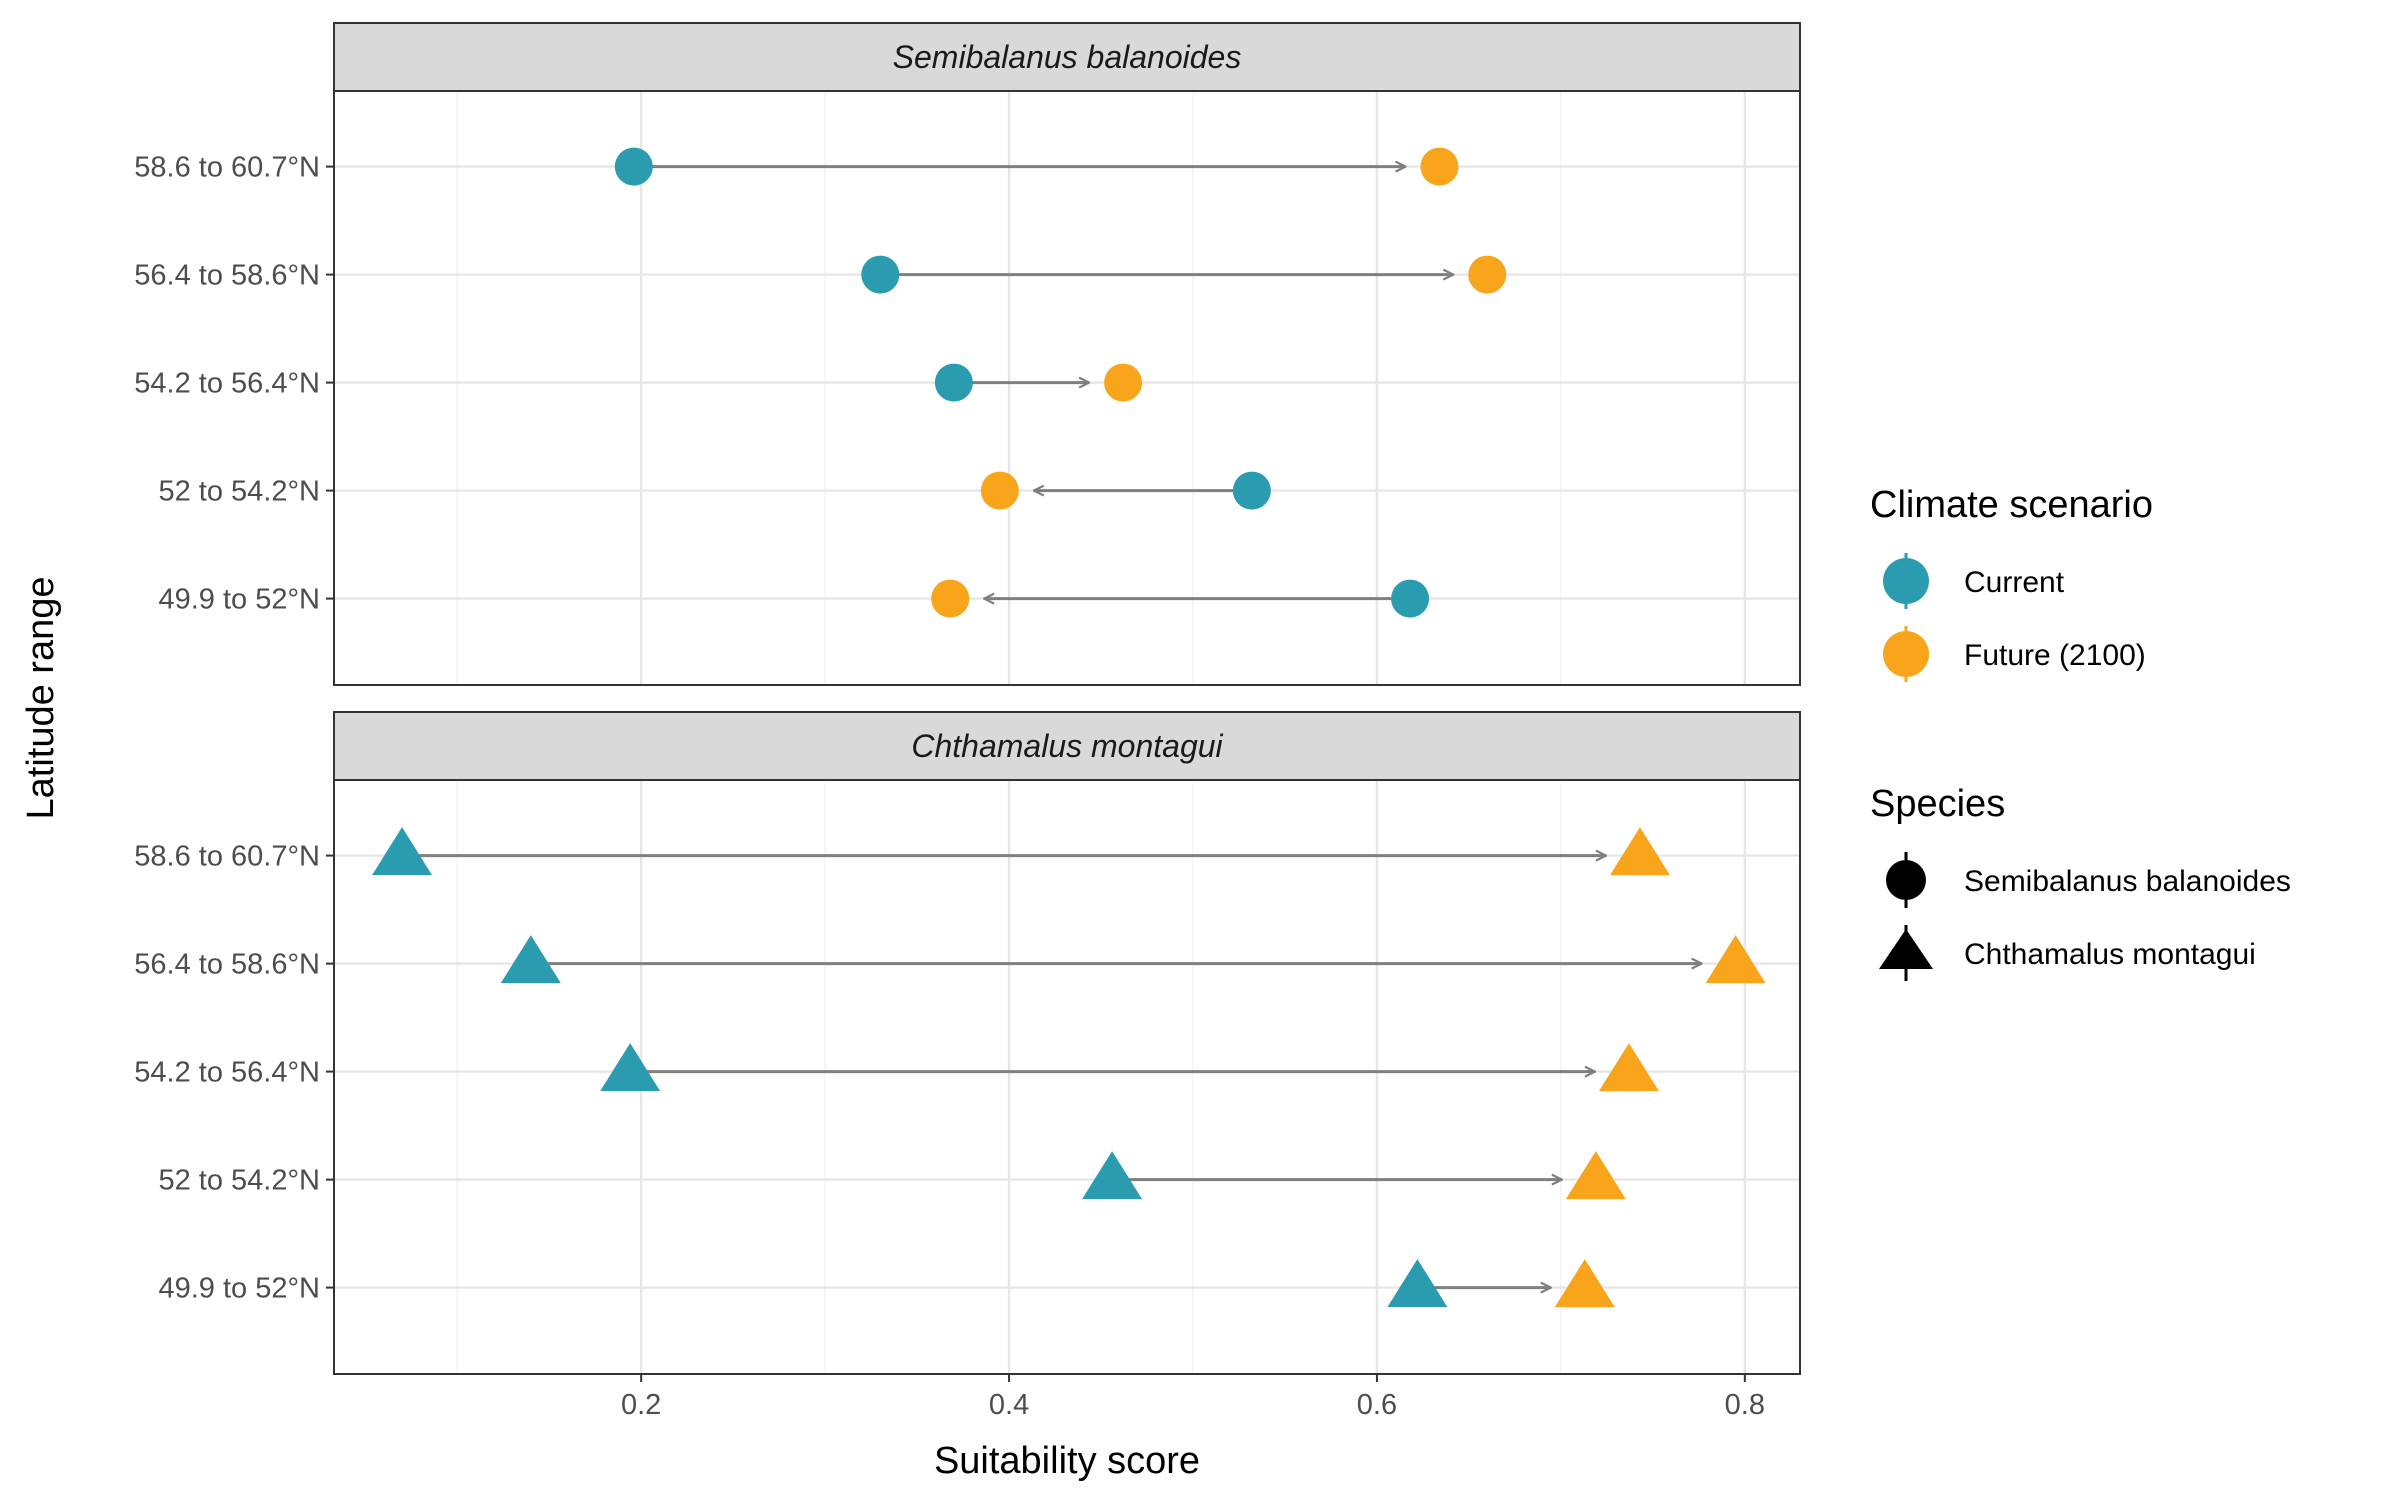 This screenshot has height=1500, width=2400. What do you see at coordinates (1906, 581) in the screenshot?
I see `legend-current-key` at bounding box center [1906, 581].